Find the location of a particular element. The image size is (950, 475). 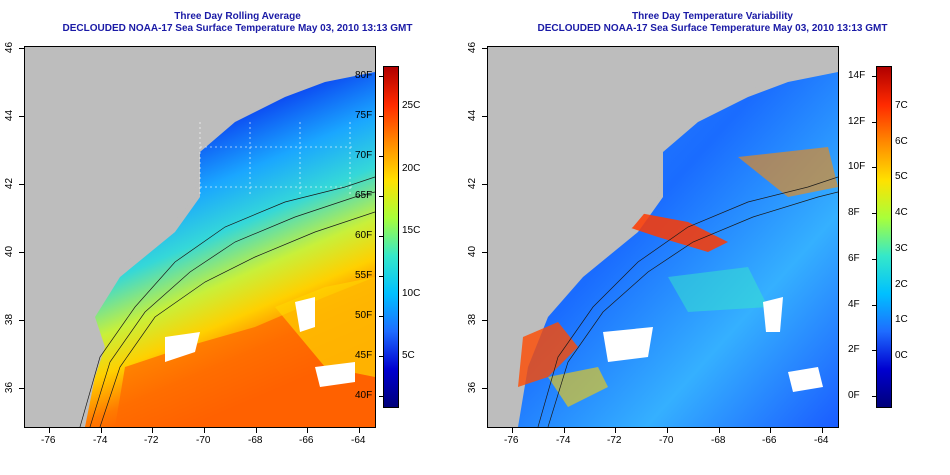

x-tick-label: -68 is located at coordinates (718, 440).